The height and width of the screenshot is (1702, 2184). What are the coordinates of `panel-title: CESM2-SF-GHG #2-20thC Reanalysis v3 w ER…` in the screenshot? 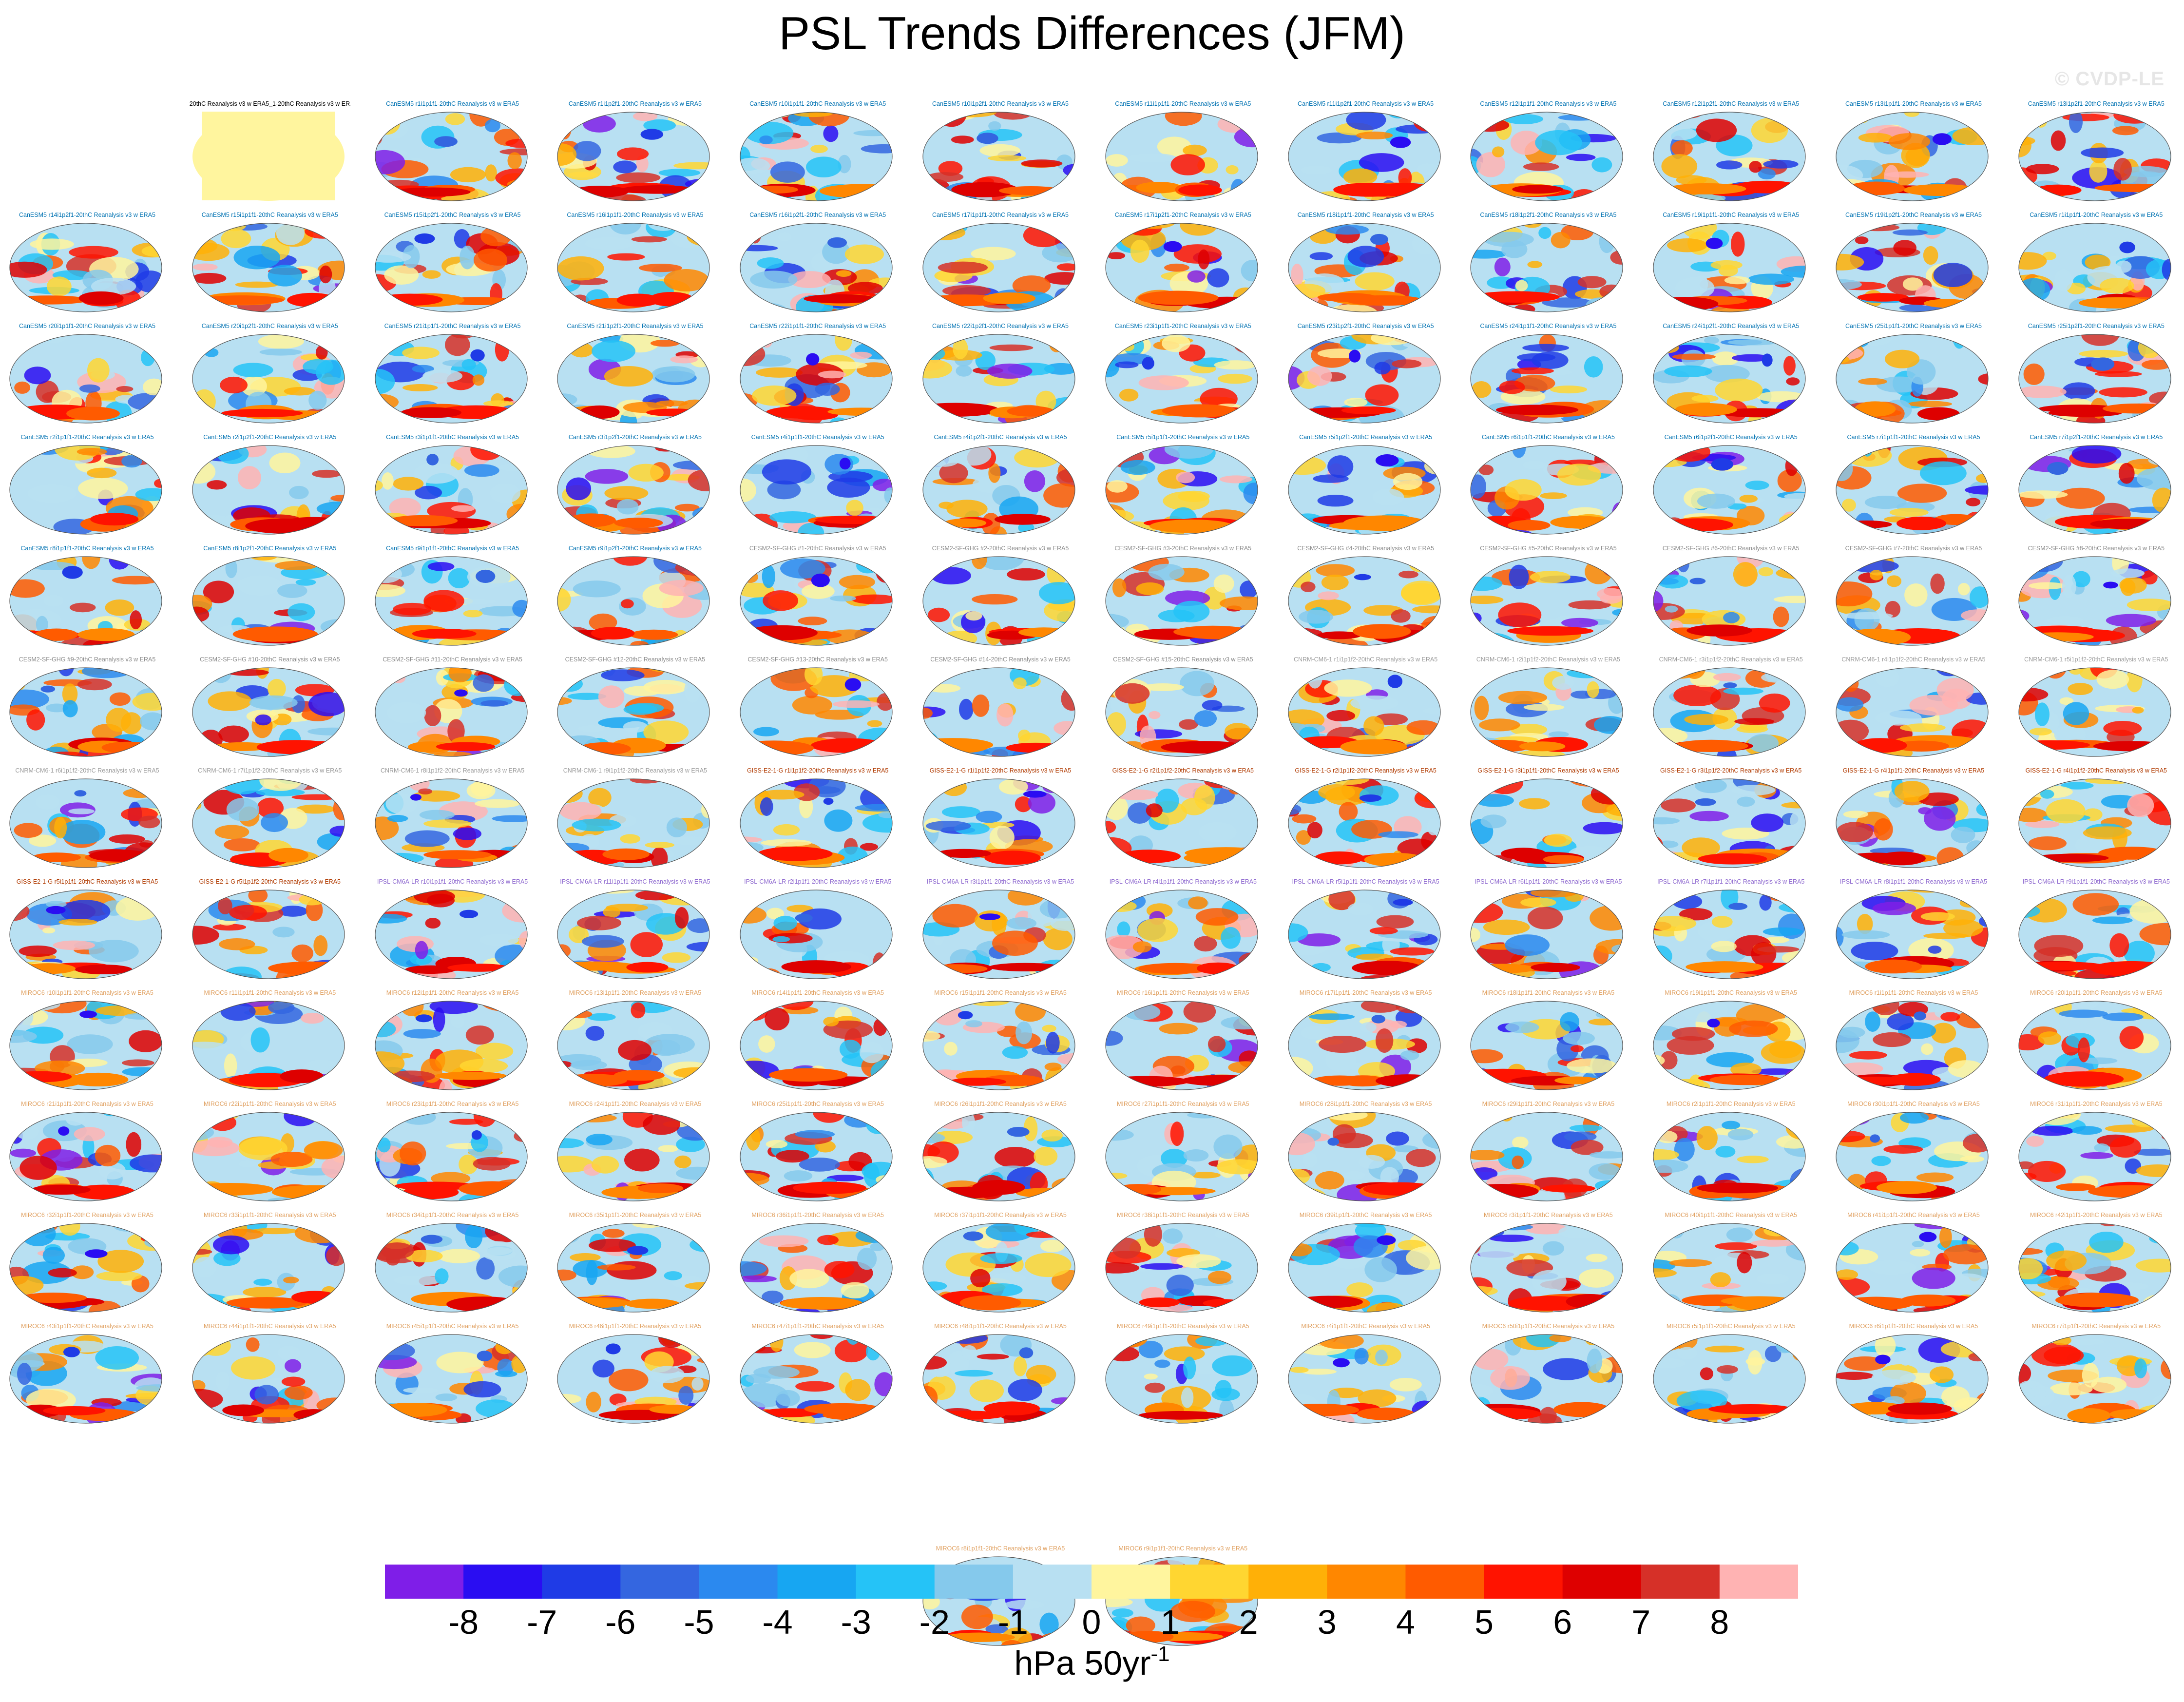 It's located at (1000, 548).